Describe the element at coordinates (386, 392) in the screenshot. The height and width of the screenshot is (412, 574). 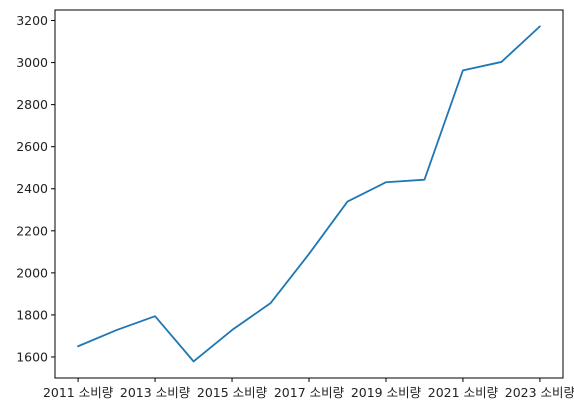
I see `x-tick-label: 2019 소비량` at that location.